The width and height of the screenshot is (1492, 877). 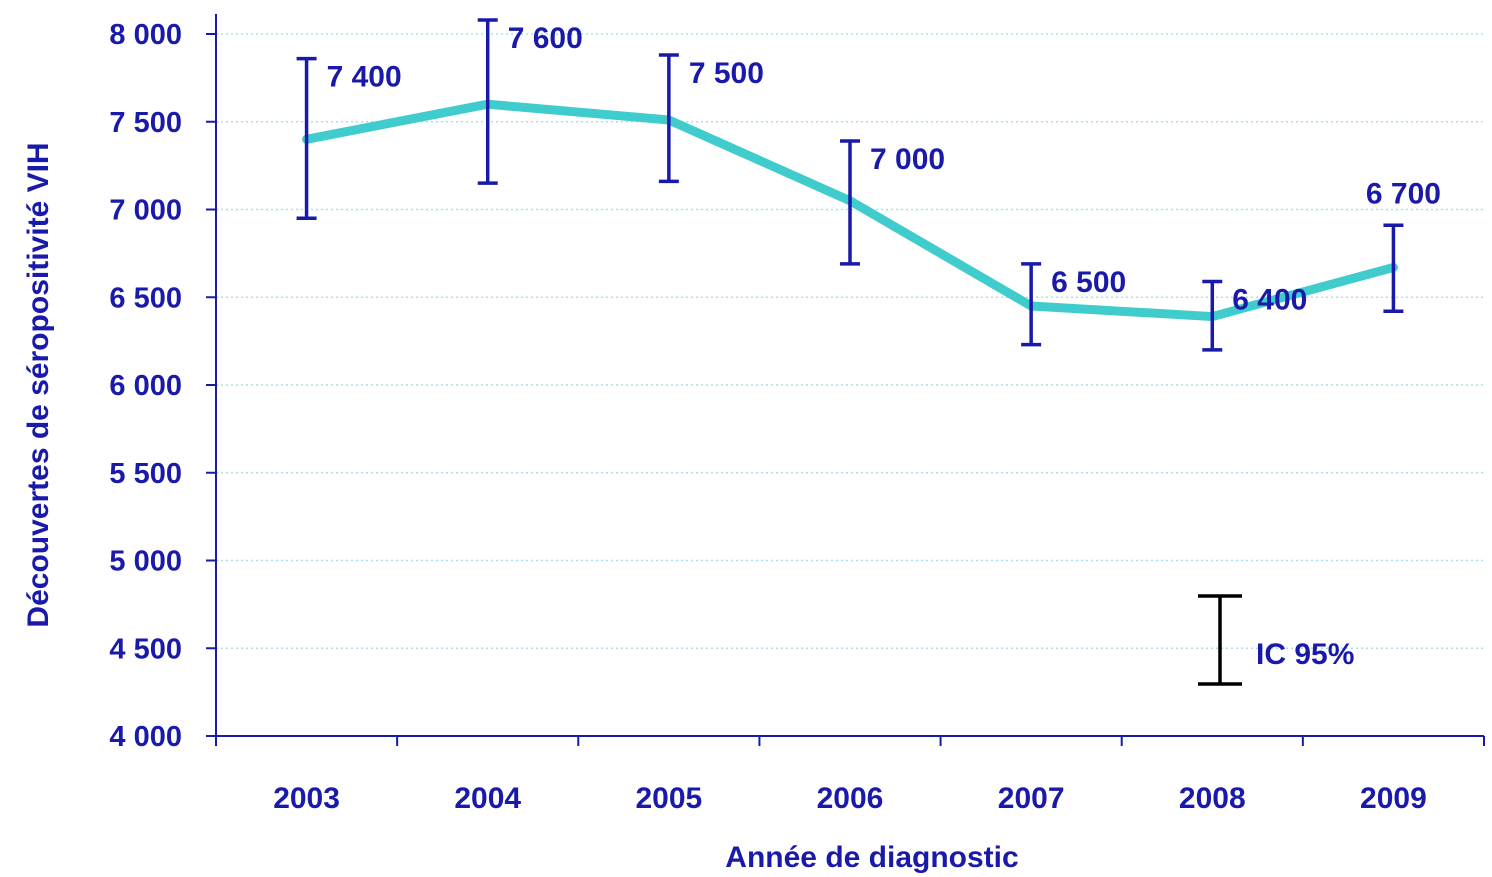 I want to click on legend: IC 95%, so click(x=1276, y=640).